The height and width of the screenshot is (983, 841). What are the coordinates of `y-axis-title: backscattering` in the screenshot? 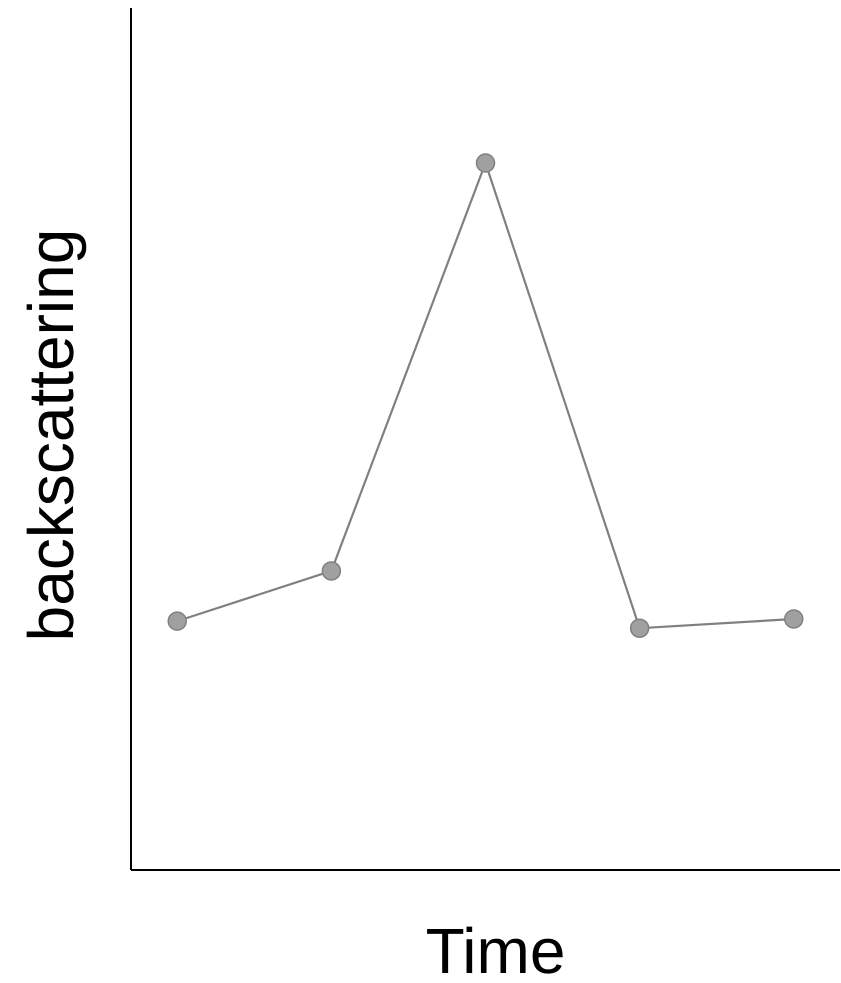 It's located at (51, 435).